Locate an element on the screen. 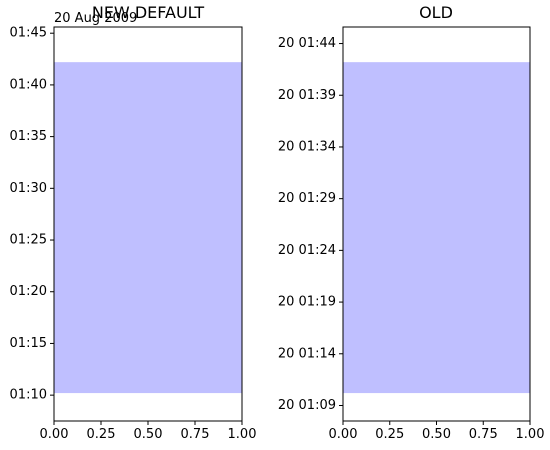 This screenshot has height=450, width=550. y-tick-label: 20 01:19 is located at coordinates (307, 302).